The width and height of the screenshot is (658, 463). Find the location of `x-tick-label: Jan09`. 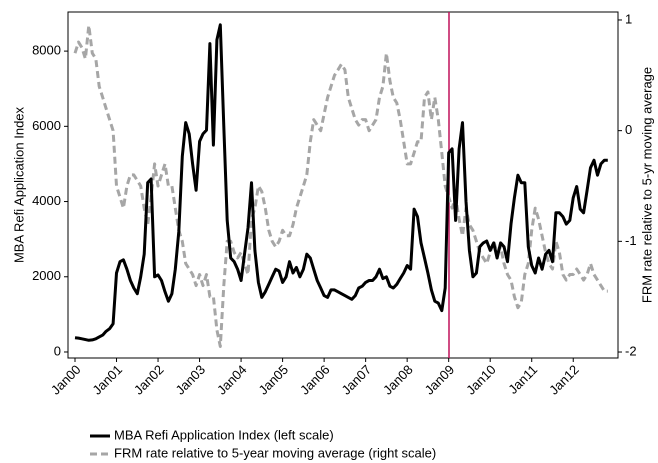

x-tick-label: Jan09 is located at coordinates (440, 380).